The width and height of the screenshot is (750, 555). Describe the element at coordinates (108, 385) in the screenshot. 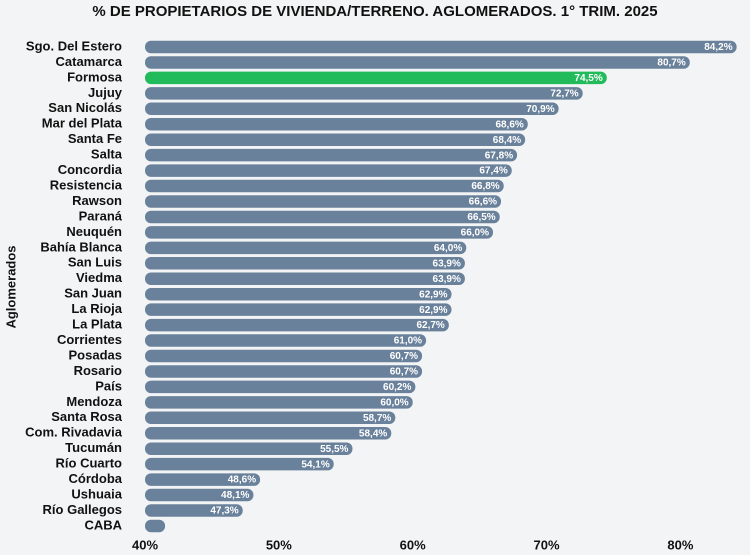

I see `y-tick-label: País` at that location.